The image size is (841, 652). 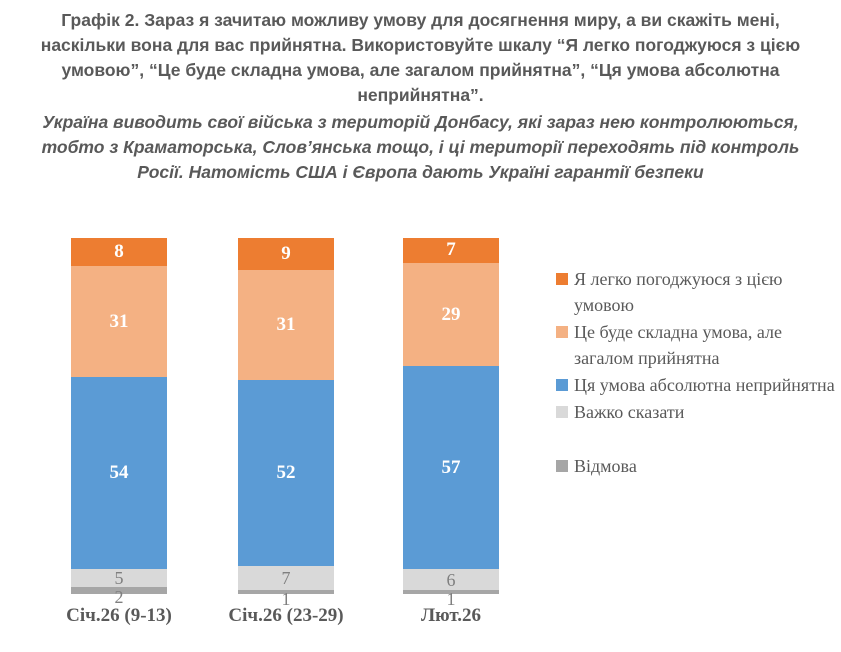 I want to click on bar-segment: 2, so click(x=119, y=596).